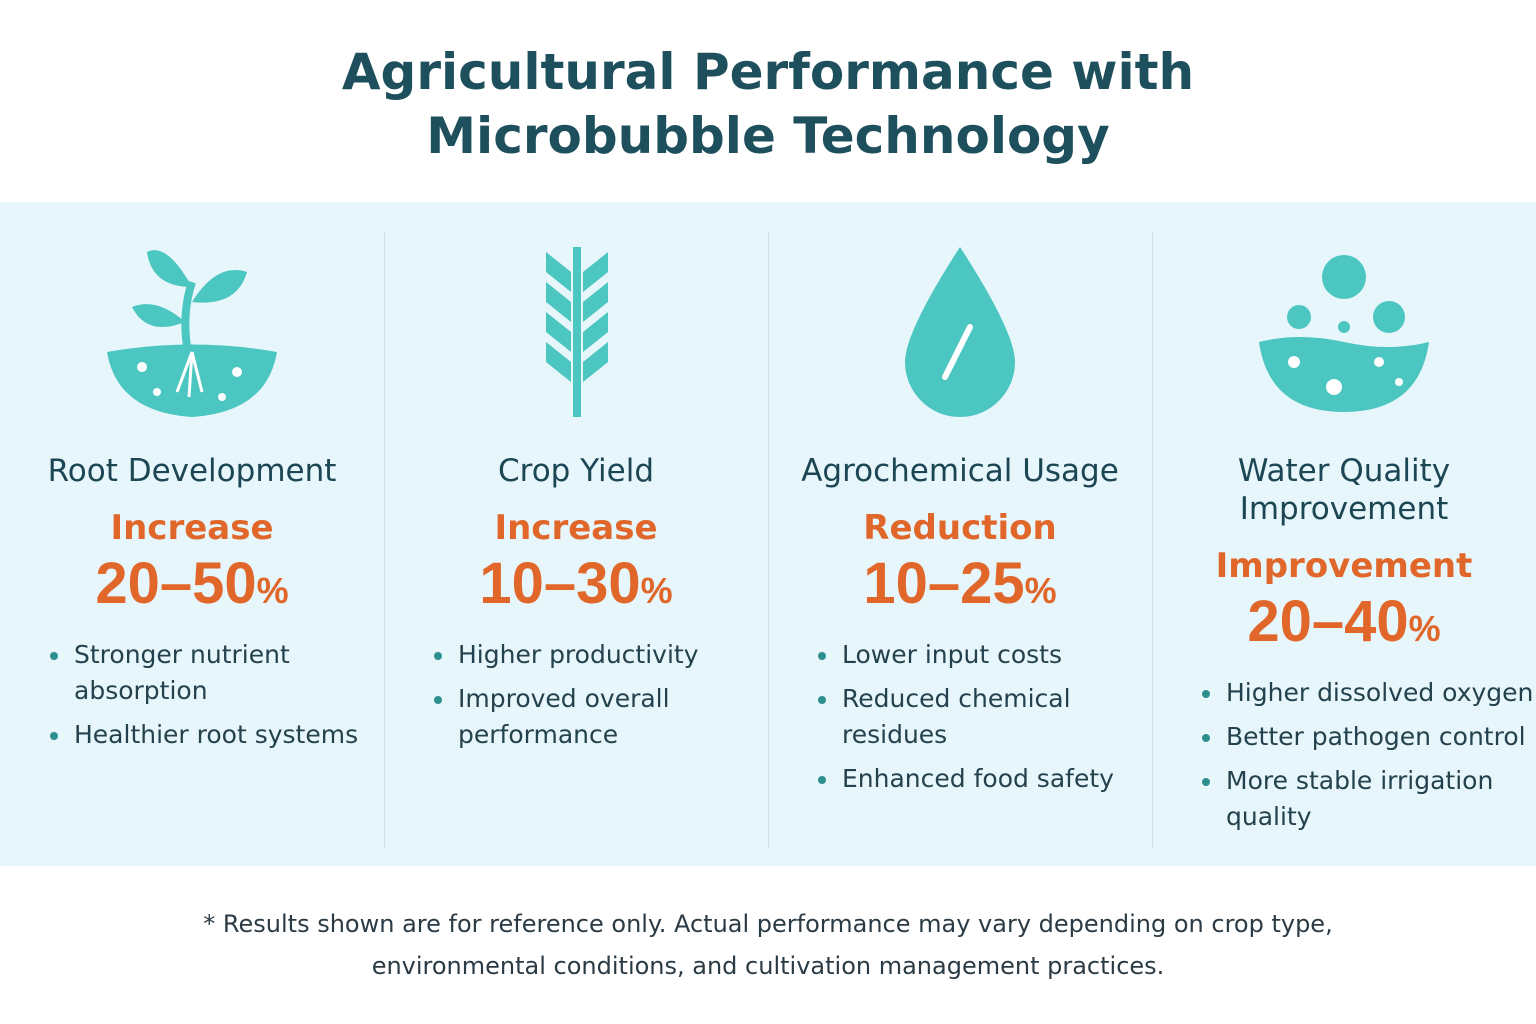 Image resolution: width=1536 pixels, height=1024 pixels. I want to click on card-title-line: Agrochemical Usage, so click(960, 471).